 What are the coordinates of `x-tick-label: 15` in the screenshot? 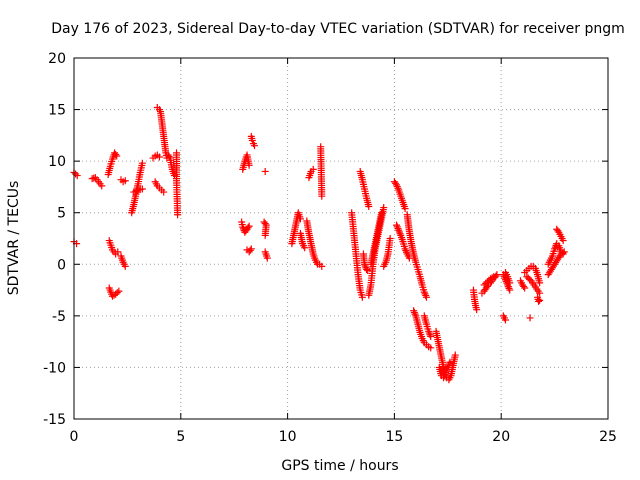 It's located at (394, 437).